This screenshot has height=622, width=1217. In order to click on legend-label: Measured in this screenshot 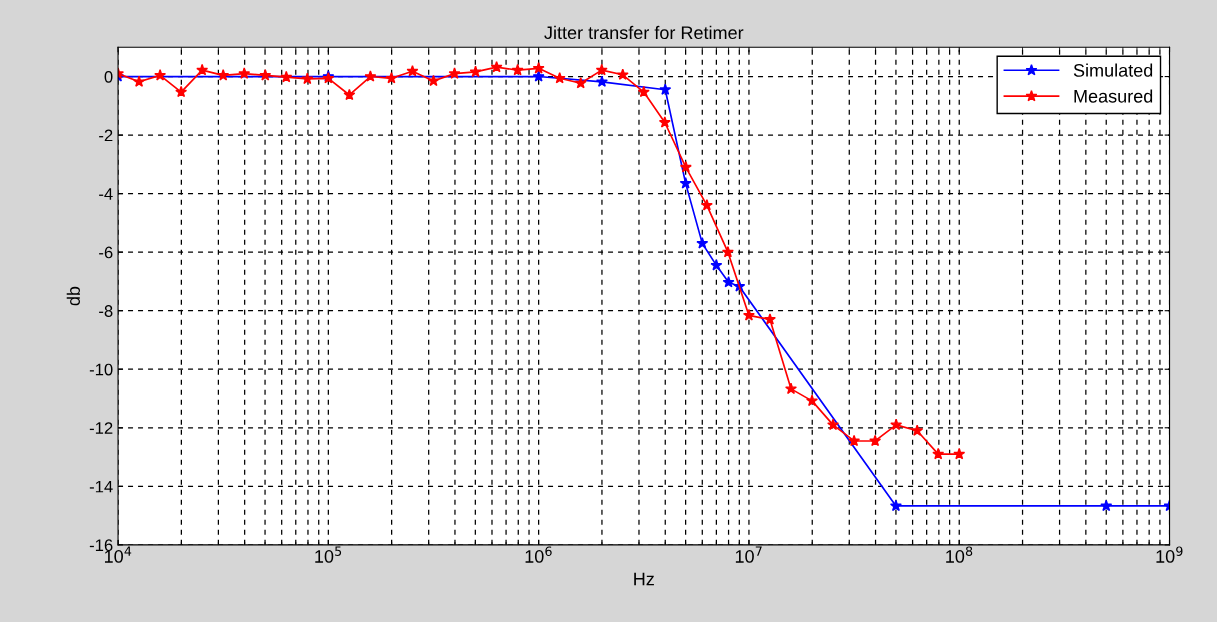, I will do `click(1113, 96)`.